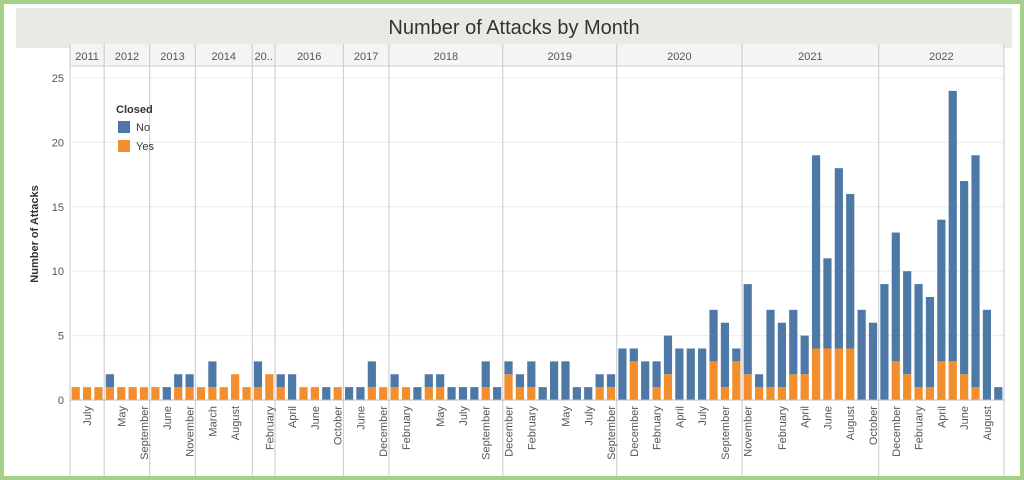 The image size is (1024, 480). Describe the element at coordinates (703, 416) in the screenshot. I see `x-tick-label: July` at that location.